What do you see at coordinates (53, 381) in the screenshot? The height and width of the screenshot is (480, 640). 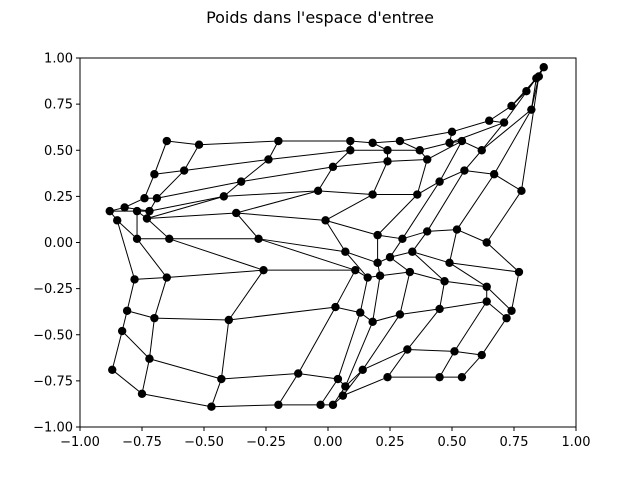 I see `y-tick-label: −0.75` at bounding box center [53, 381].